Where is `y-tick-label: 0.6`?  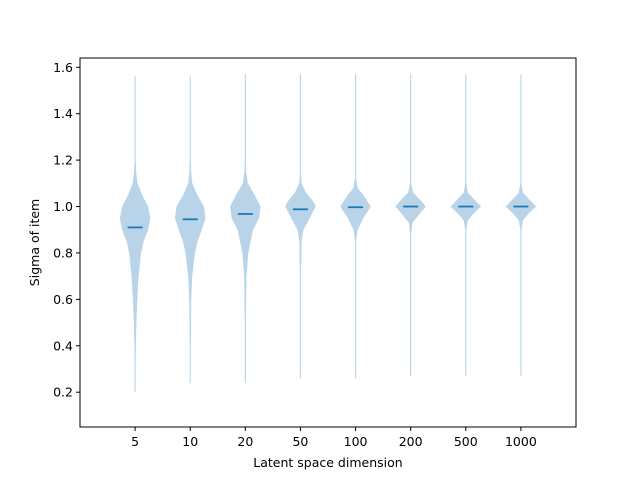 y-tick-label: 0.6 is located at coordinates (63, 299).